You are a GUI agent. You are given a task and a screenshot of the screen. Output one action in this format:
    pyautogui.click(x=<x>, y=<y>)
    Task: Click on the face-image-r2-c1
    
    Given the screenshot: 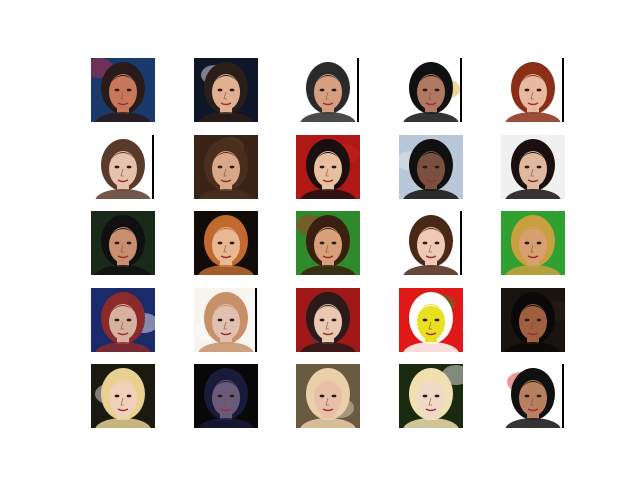 What is the action you would take?
    pyautogui.click(x=123, y=167)
    